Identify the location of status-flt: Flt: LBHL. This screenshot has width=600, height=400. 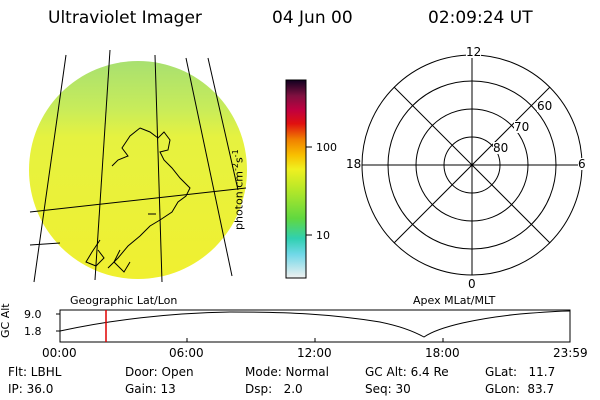
(35, 372).